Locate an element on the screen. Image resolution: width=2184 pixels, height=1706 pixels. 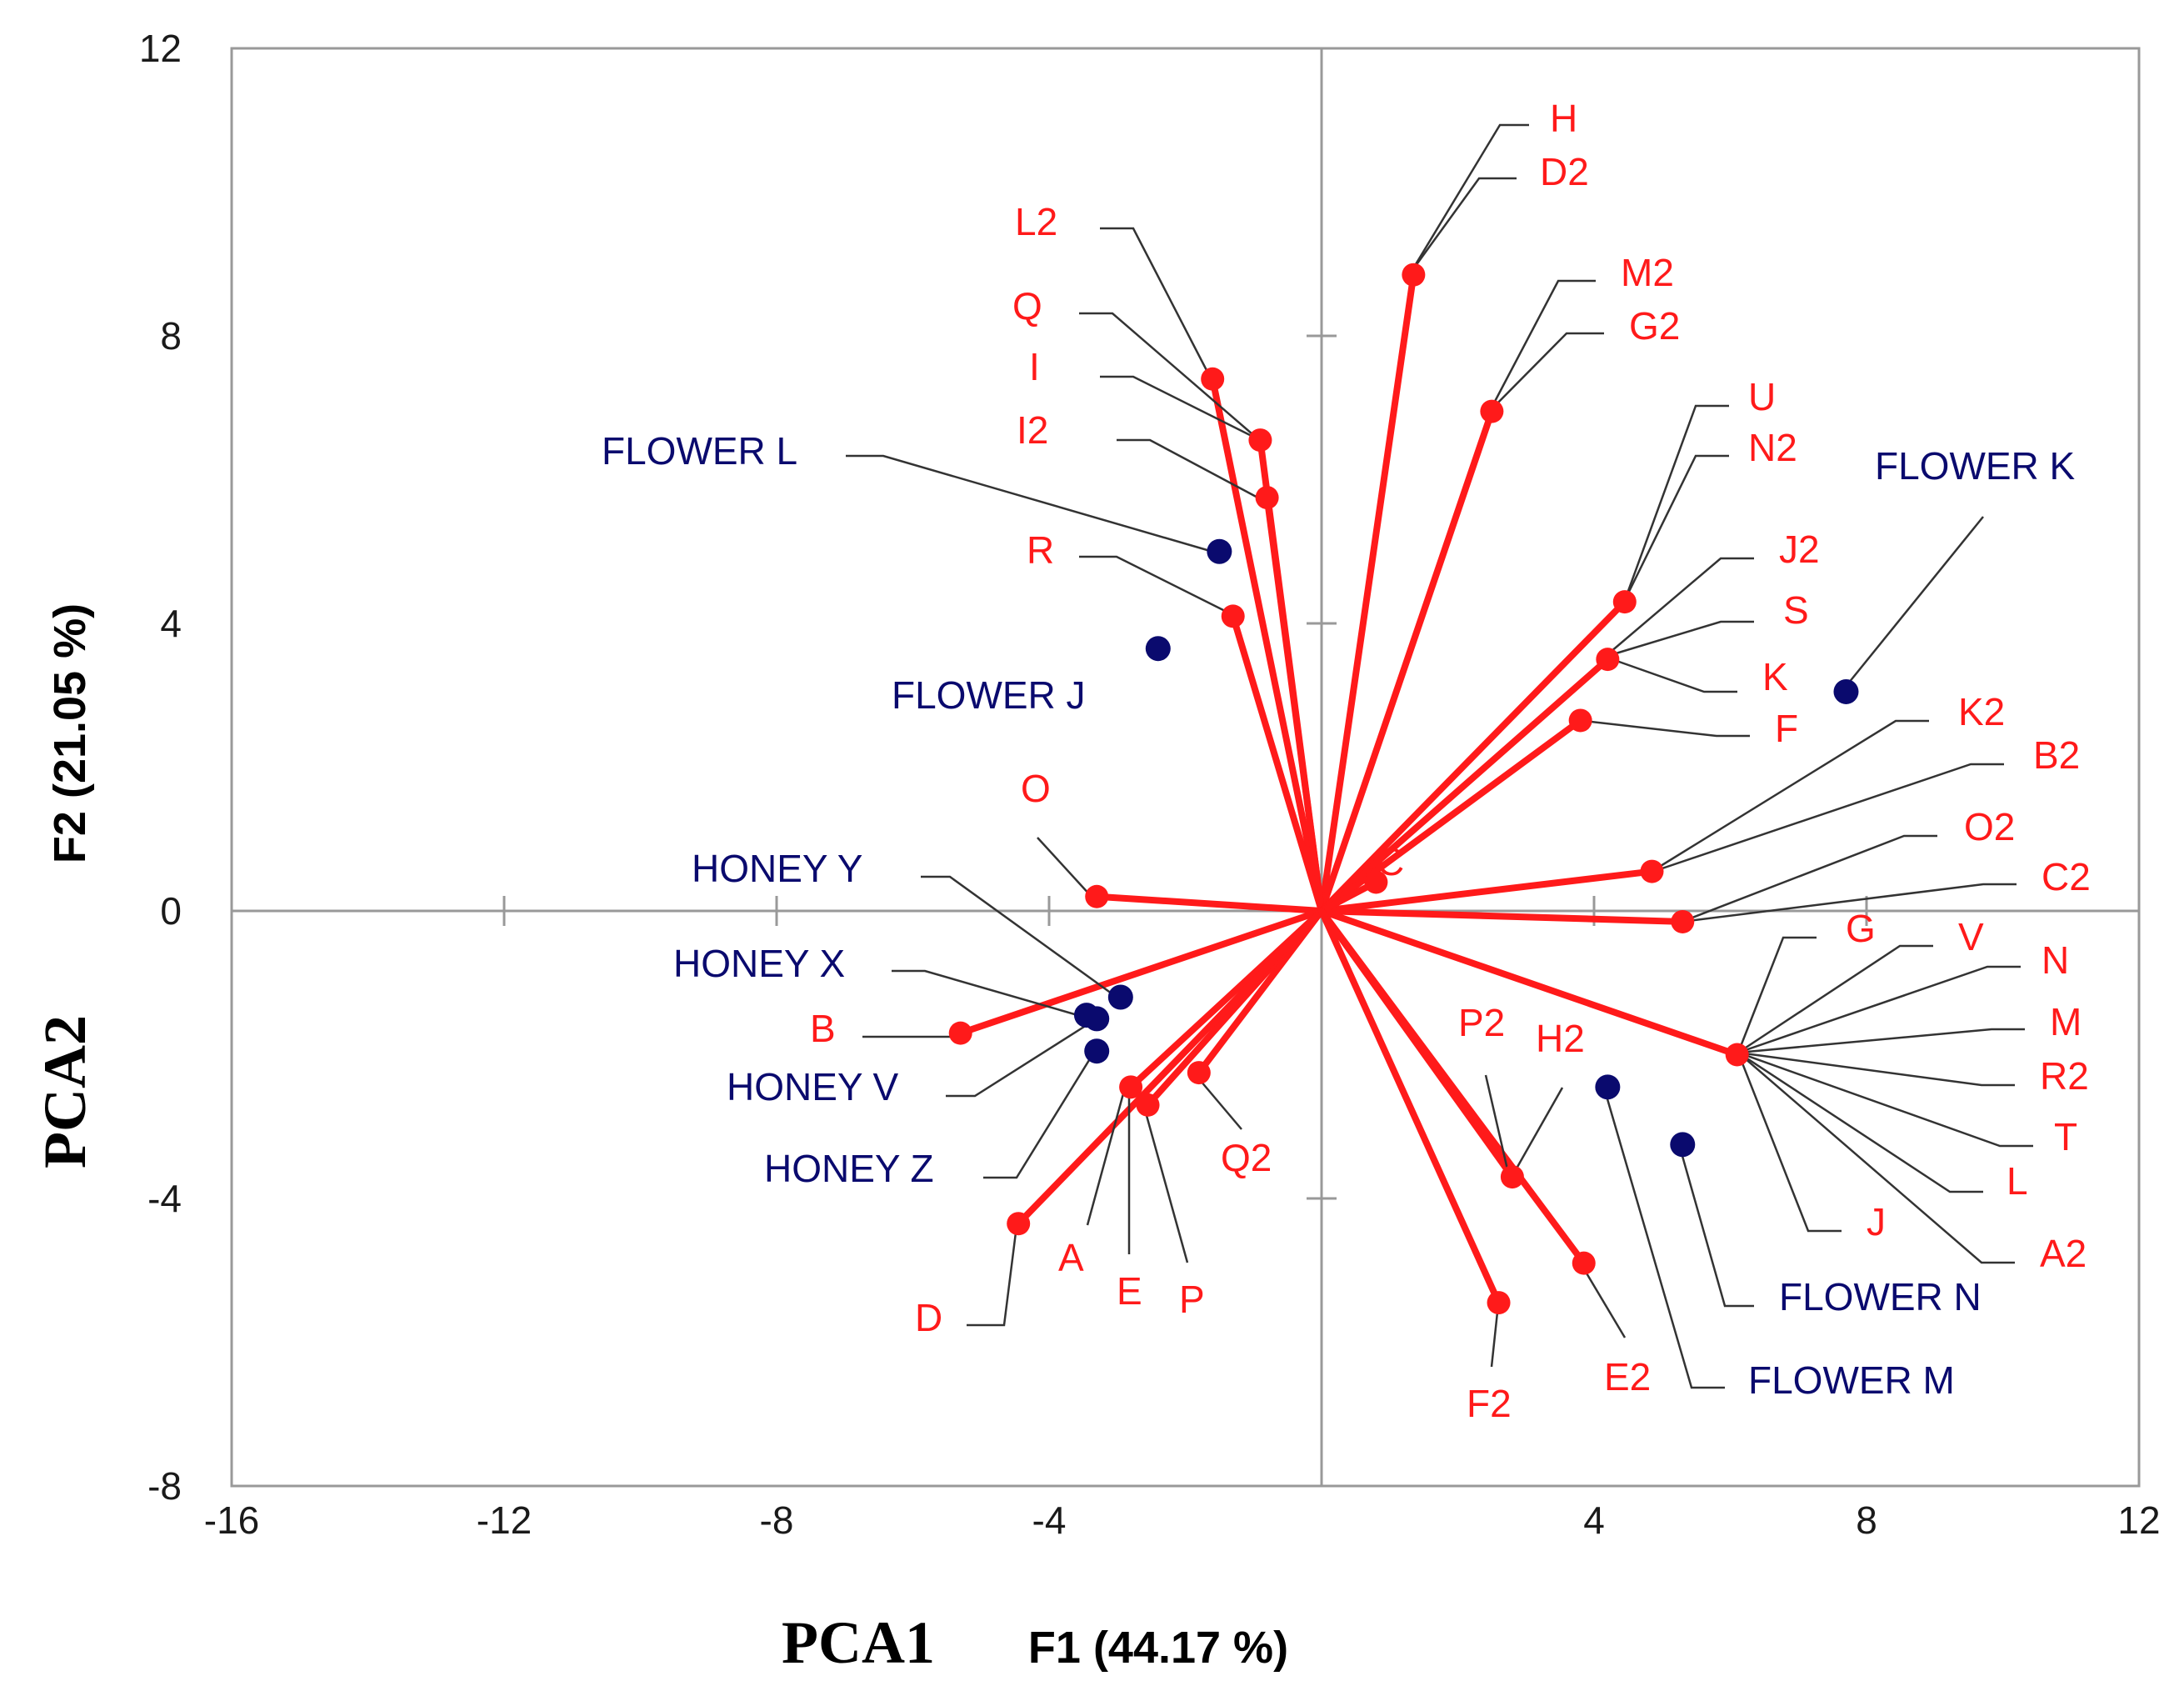
leader-line-q2 is located at coordinates (1218, 1102).